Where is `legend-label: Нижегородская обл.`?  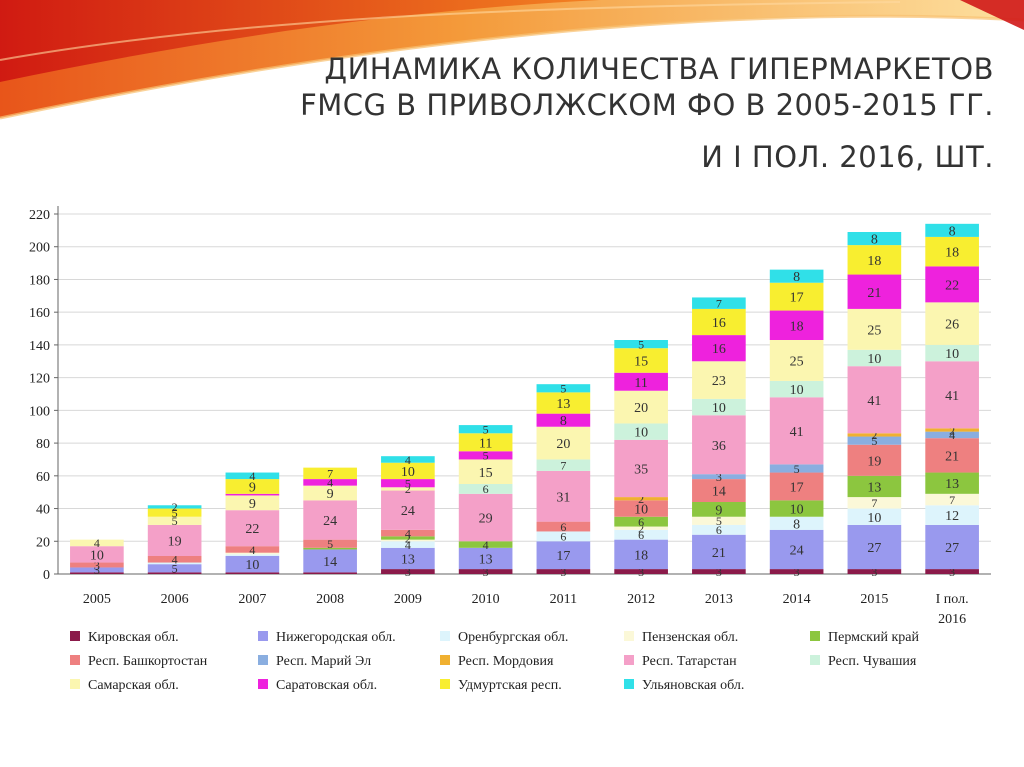 legend-label: Нижегородская обл. is located at coordinates (336, 637).